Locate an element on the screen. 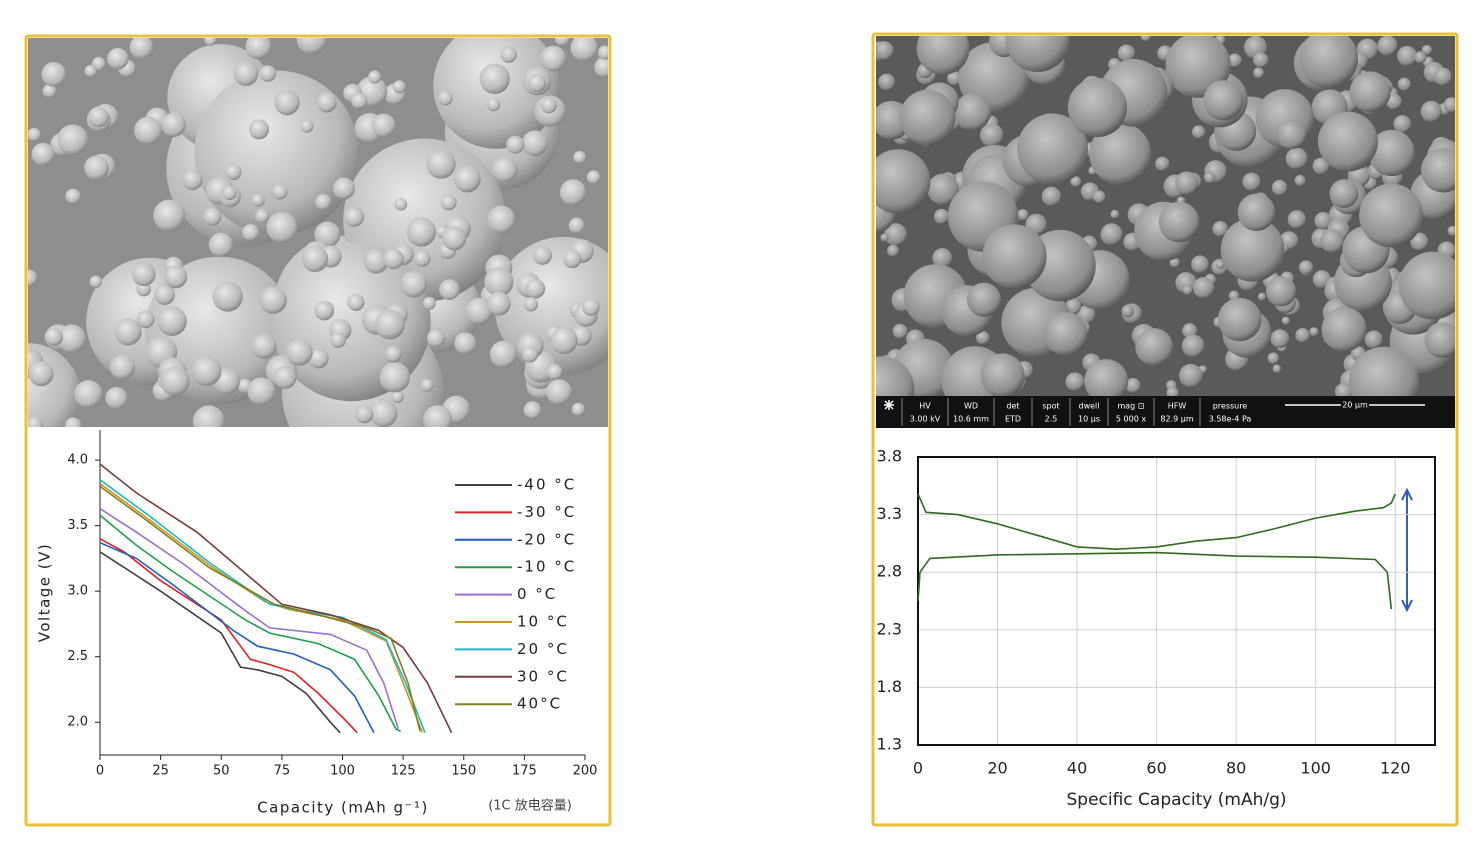  x-tick-label: 25 is located at coordinates (160, 771).